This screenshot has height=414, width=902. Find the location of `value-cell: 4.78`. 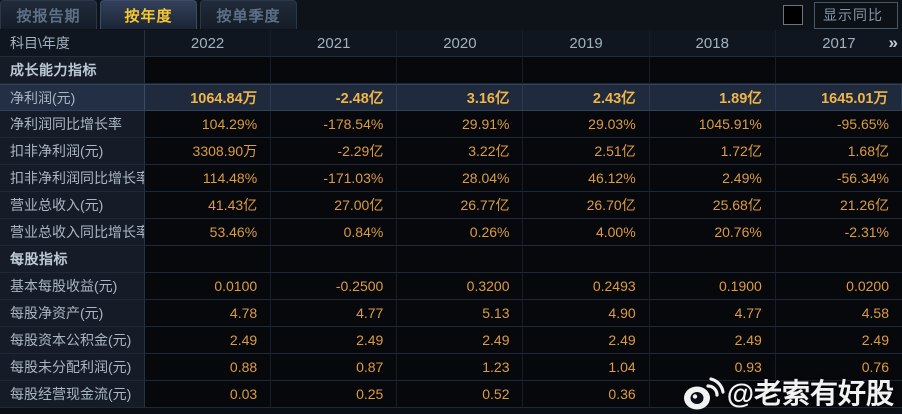

value-cell: 4.78 is located at coordinates (208, 313).